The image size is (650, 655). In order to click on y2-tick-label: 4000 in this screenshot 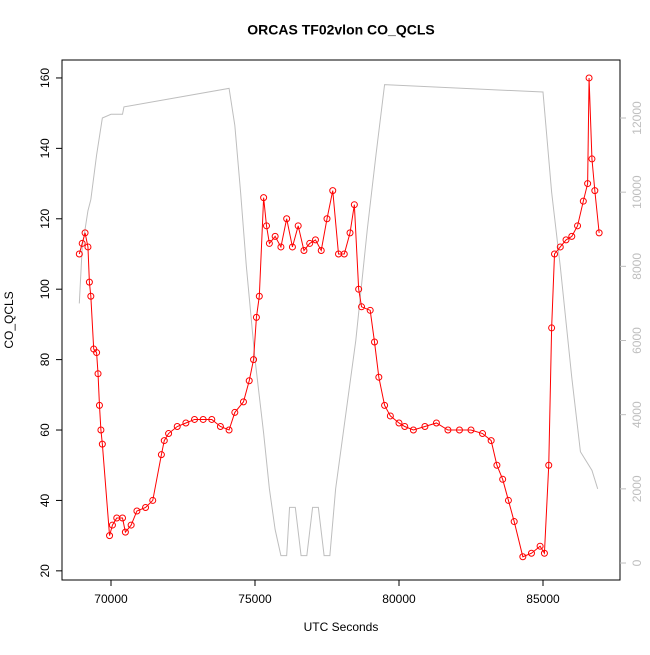, I will do `click(637, 414)`.